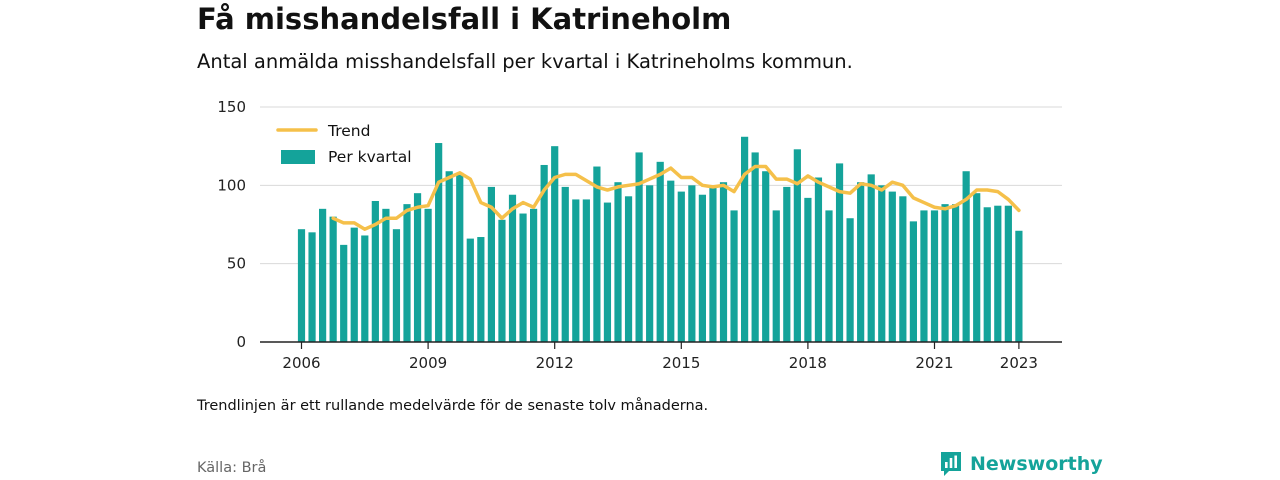  Describe the element at coordinates (236, 264) in the screenshot. I see `y-tick-label: 50` at that location.